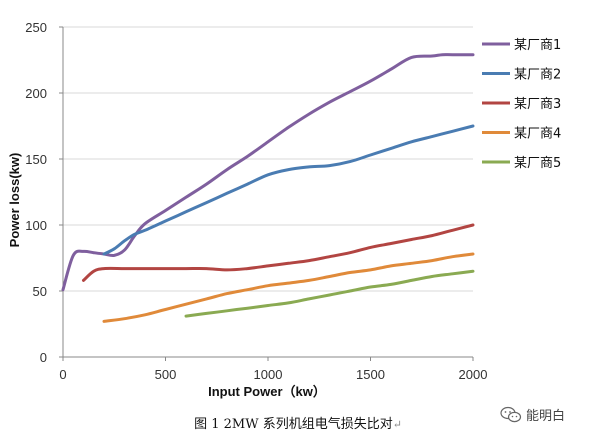 This screenshot has width=596, height=443. What do you see at coordinates (43, 357) in the screenshot?
I see `y-tick-label: 0` at bounding box center [43, 357].